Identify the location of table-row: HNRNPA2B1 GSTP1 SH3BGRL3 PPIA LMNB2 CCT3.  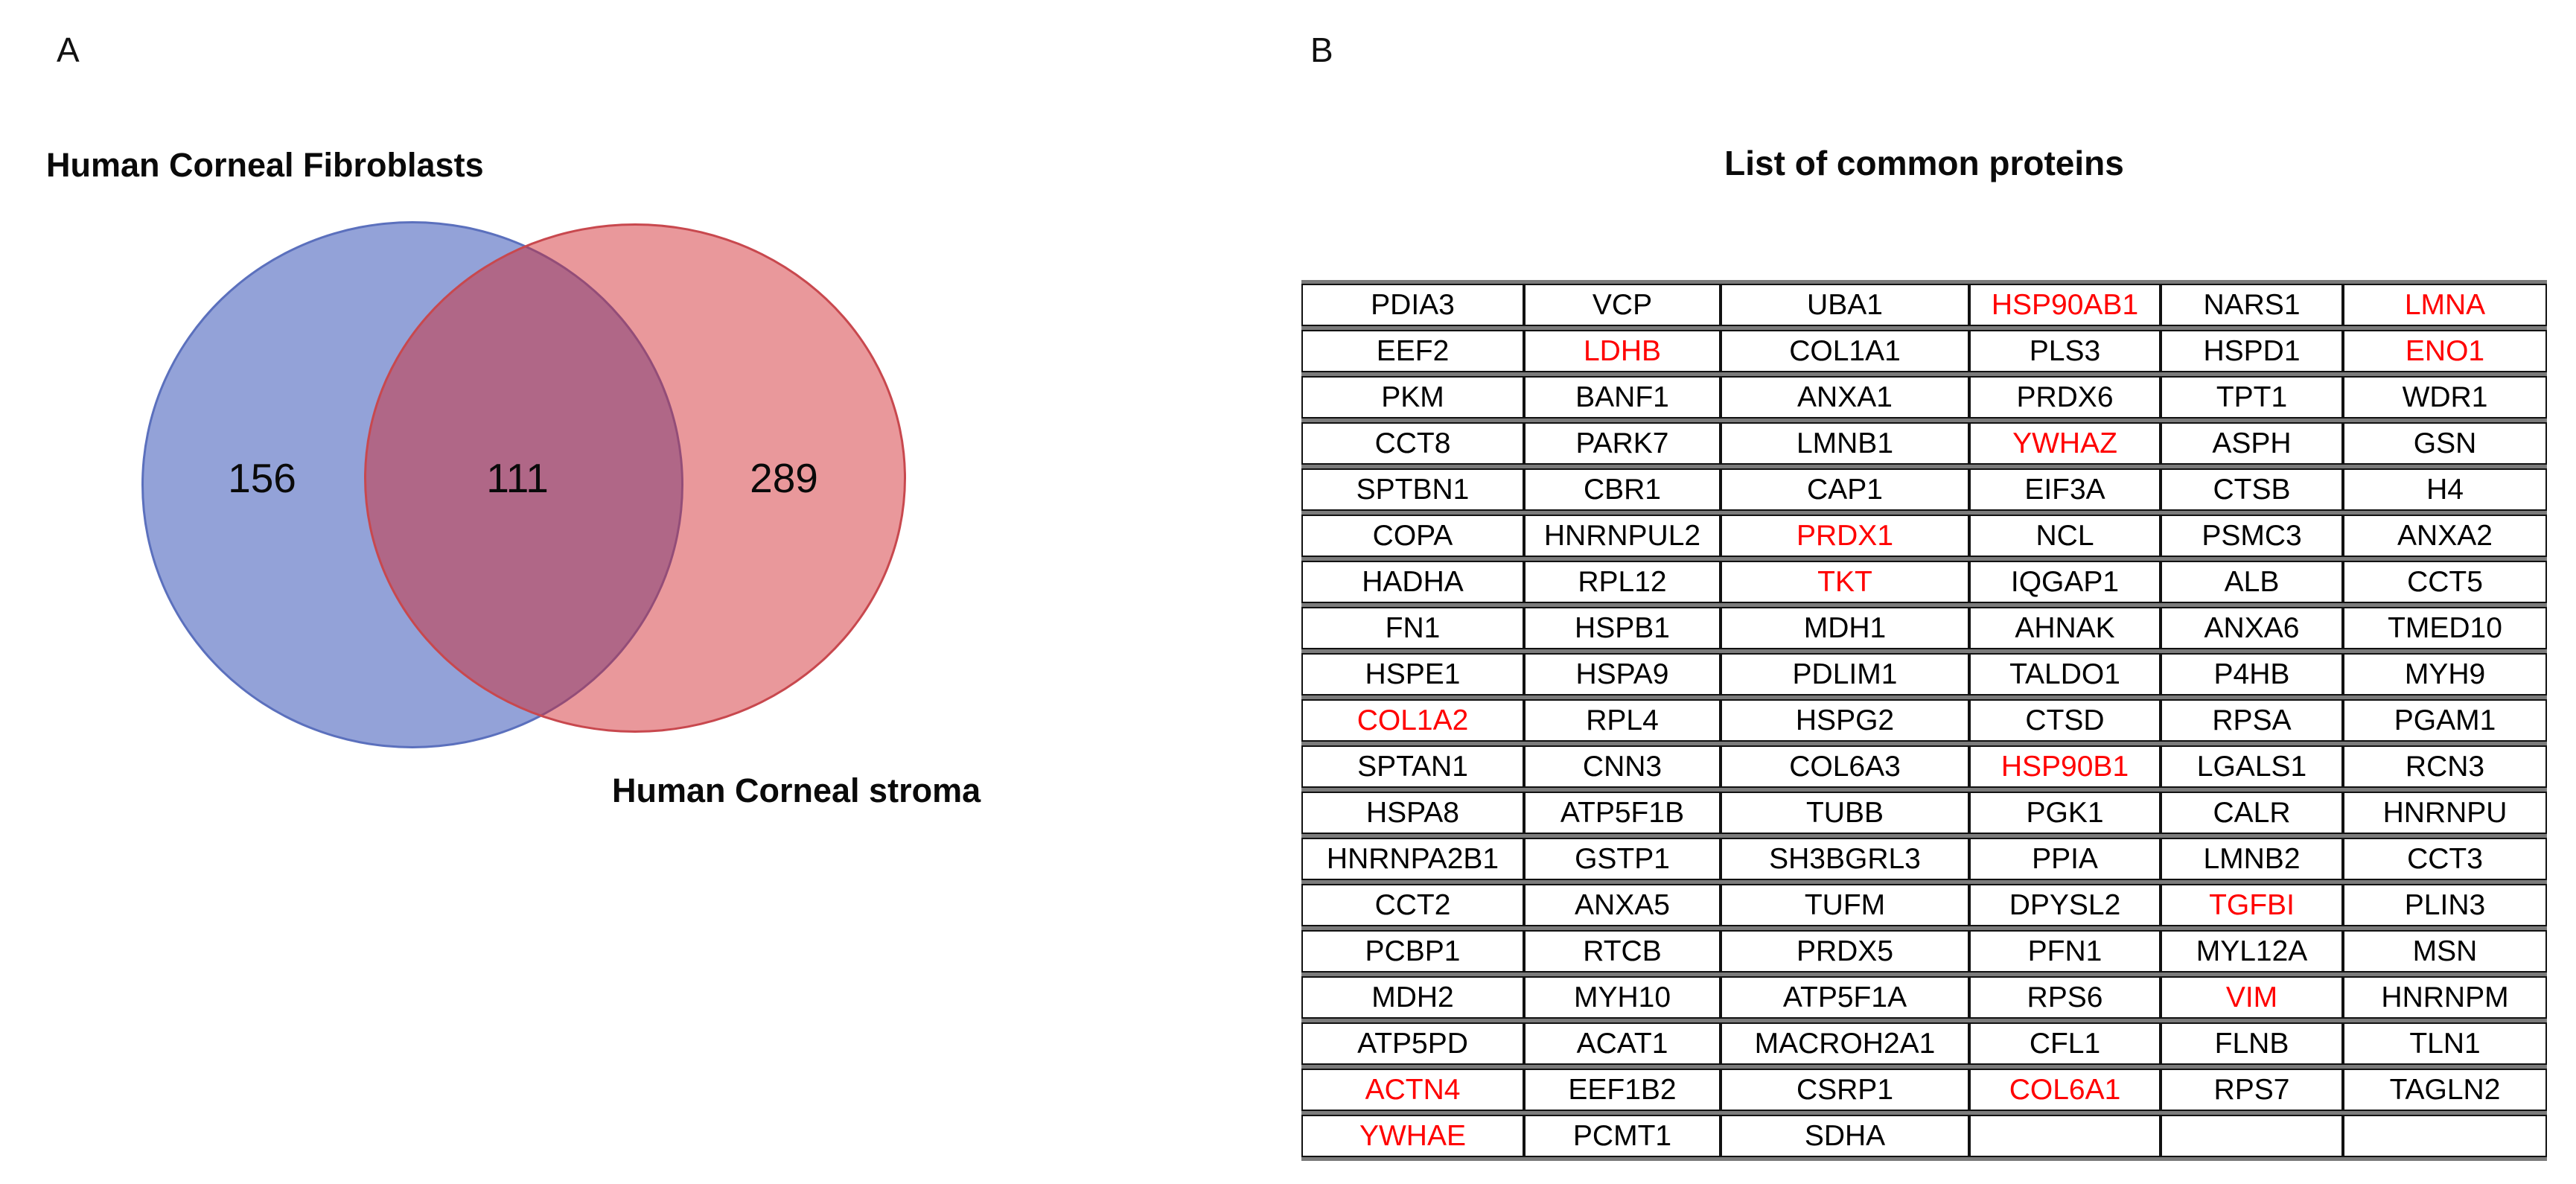
(1924, 859).